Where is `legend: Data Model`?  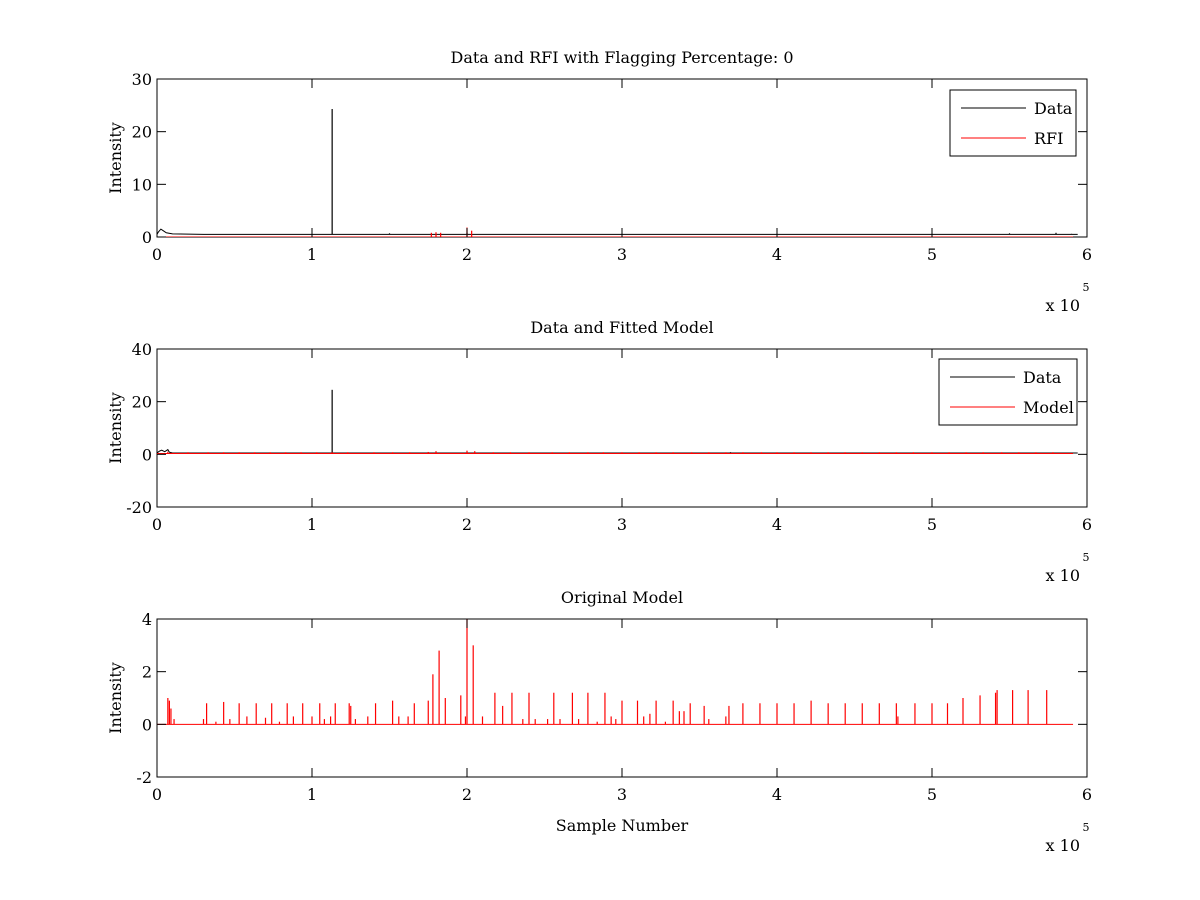 legend: Data Model is located at coordinates (1008, 392).